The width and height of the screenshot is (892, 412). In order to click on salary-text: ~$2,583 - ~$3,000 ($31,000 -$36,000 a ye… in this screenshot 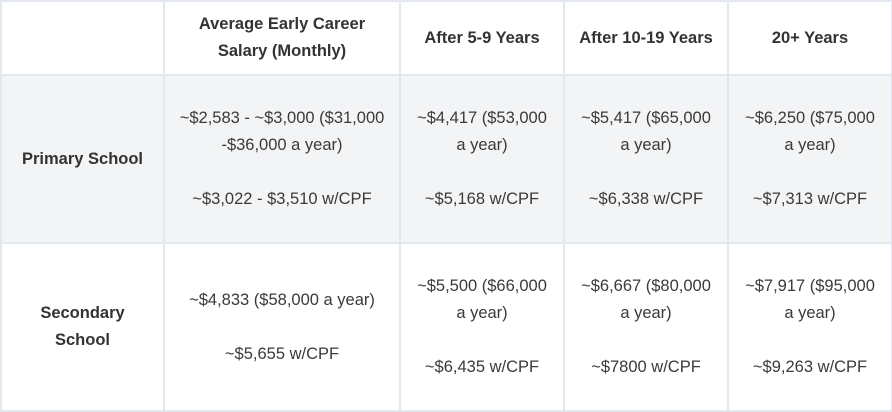, I will do `click(282, 131)`.